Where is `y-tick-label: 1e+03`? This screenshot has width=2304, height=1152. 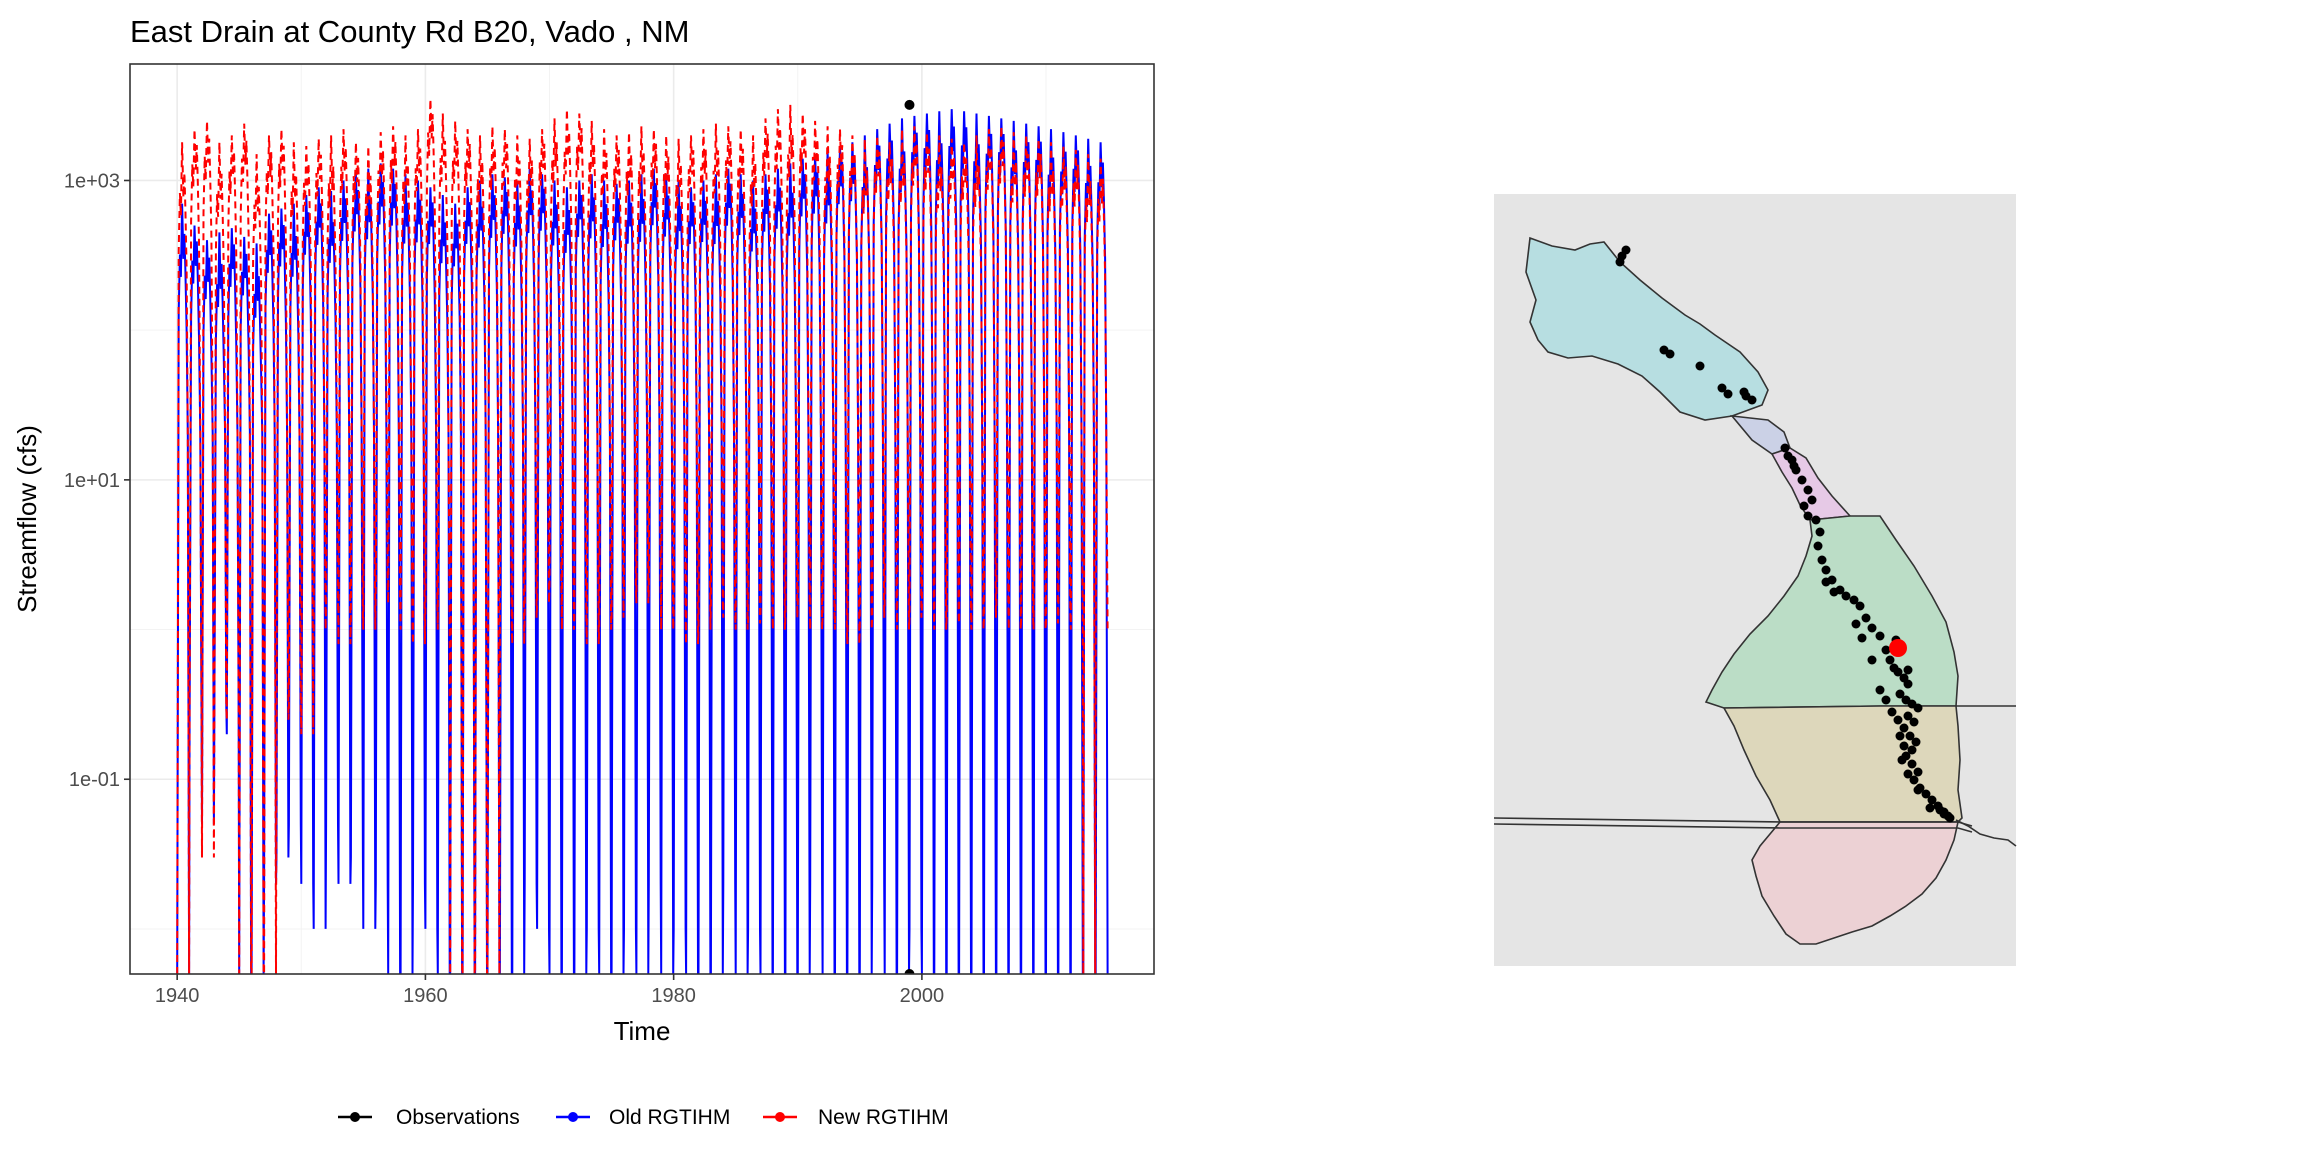 y-tick-label: 1e+03 is located at coordinates (92, 181).